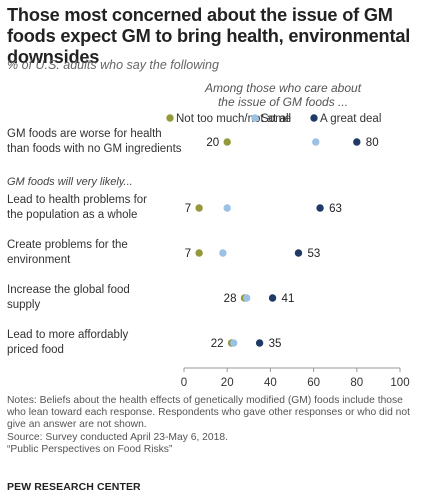  I want to click on legend-header-line1: Among those who care about, so click(283, 88).